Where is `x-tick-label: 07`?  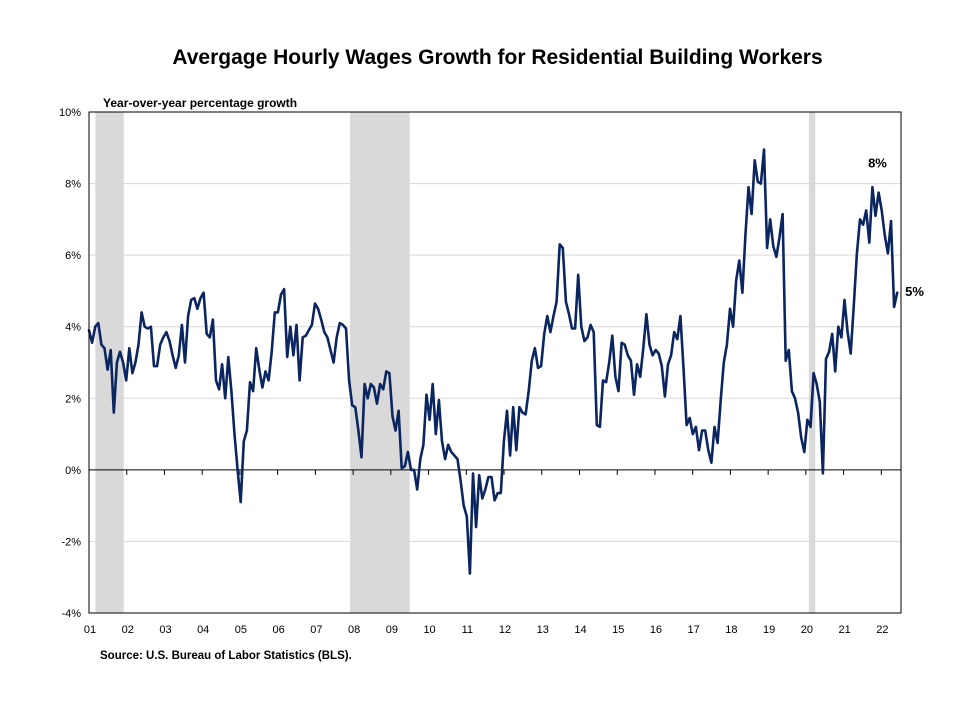 x-tick-label: 07 is located at coordinates (316, 630).